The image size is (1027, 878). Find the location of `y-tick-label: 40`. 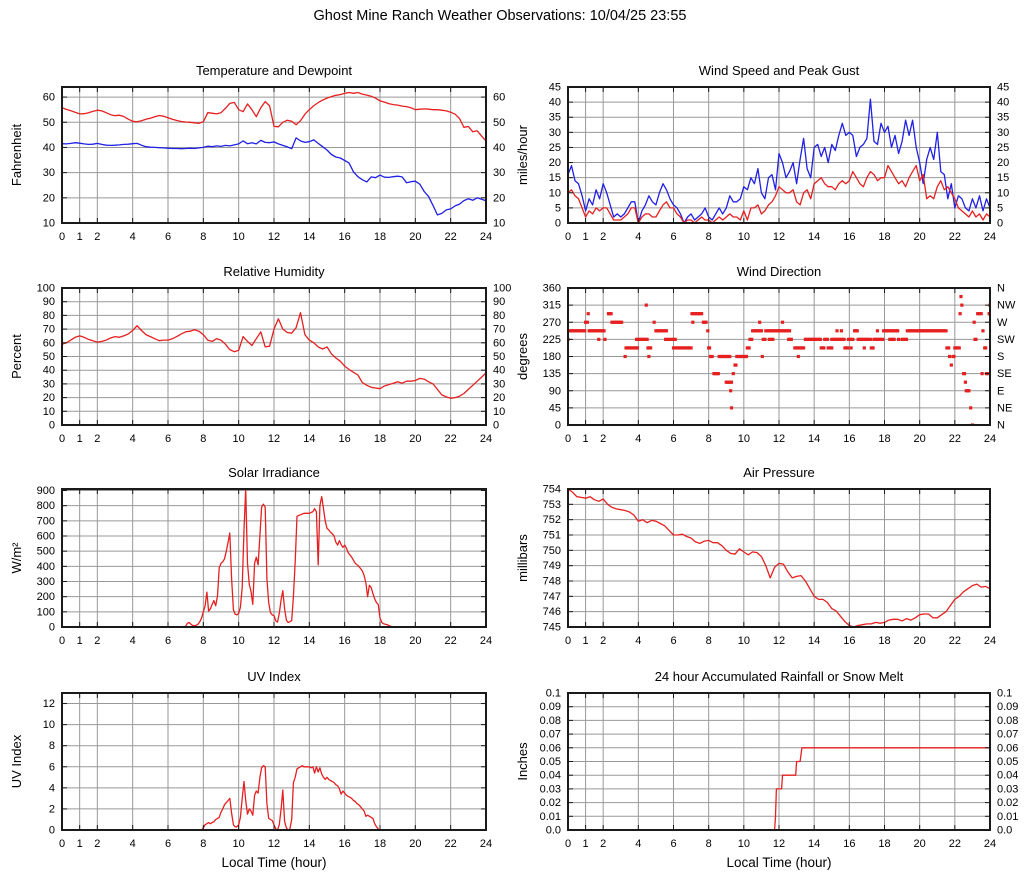

y-tick-label: 40 is located at coordinates (555, 103).